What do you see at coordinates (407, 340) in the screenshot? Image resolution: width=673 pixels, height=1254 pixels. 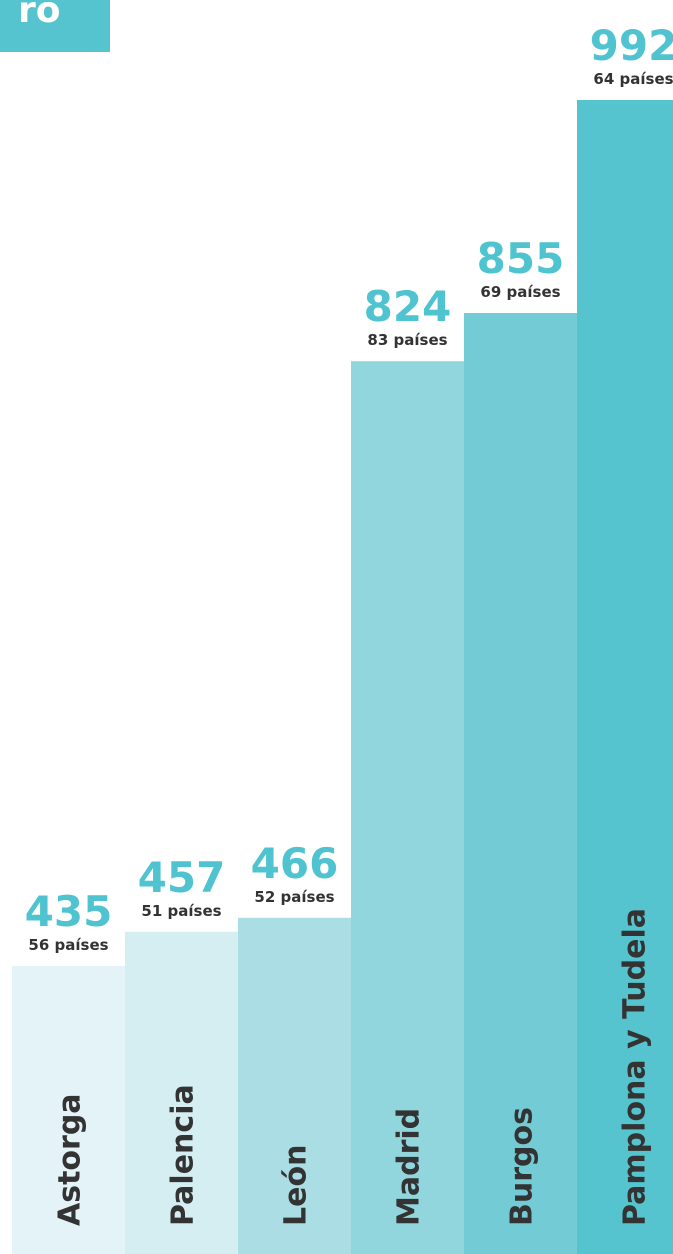 I see `sublabel: 83 países` at bounding box center [407, 340].